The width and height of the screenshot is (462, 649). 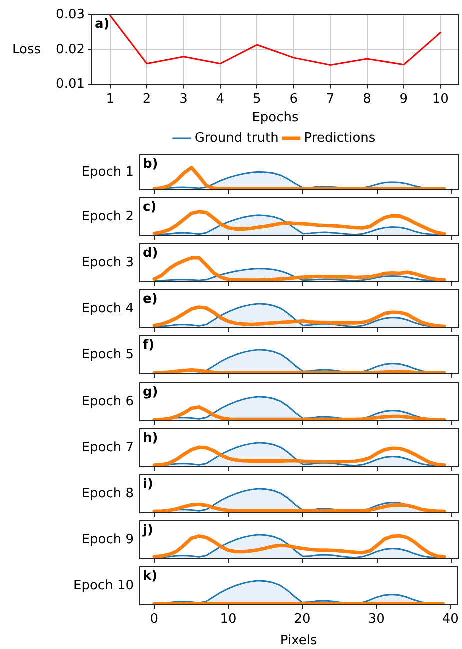 I want to click on y-tick-label: 0.01, so click(x=70, y=84).